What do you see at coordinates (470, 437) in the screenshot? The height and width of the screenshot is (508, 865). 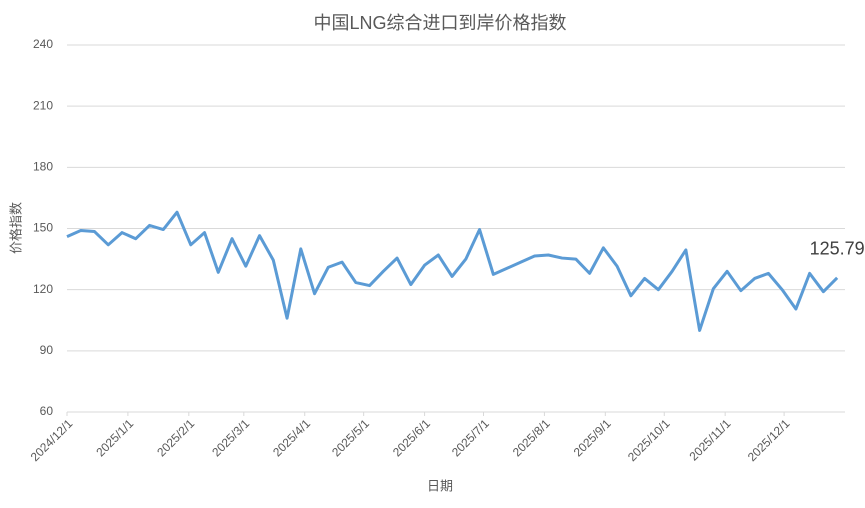 I see `x-tick-label: 2025/7/1` at bounding box center [470, 437].